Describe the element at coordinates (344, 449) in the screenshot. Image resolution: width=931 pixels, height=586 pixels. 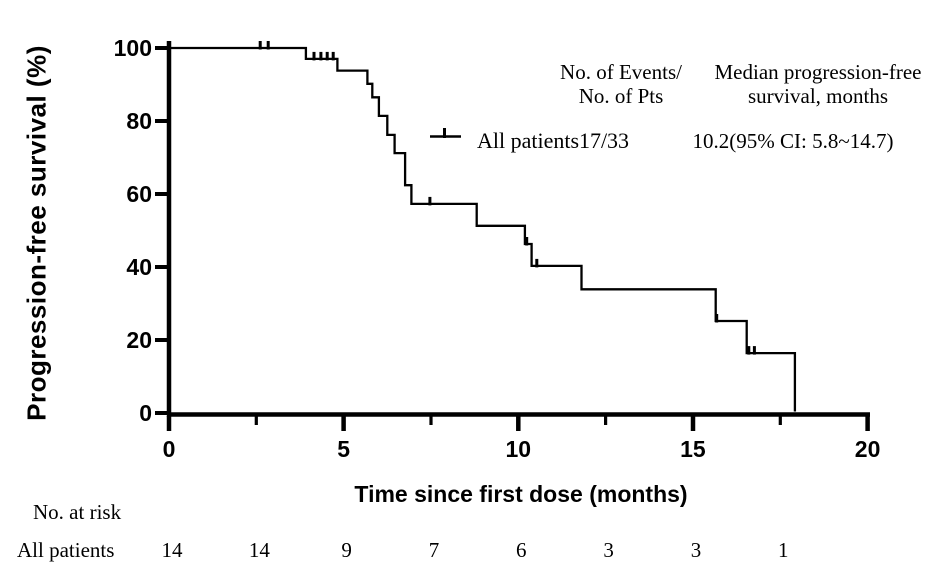
I see `x-tick-label: 5` at that location.